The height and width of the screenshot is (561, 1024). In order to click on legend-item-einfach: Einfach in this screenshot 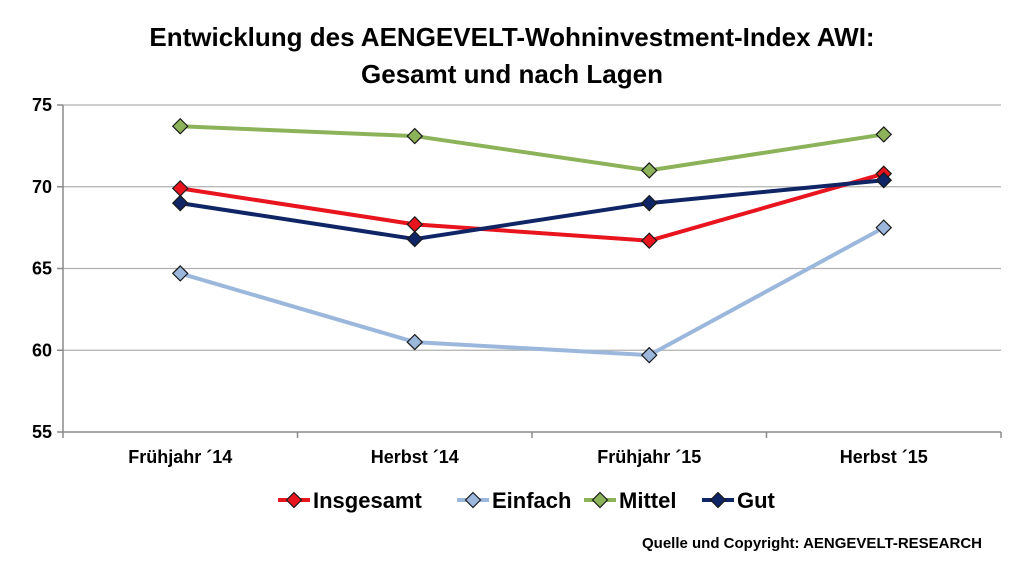, I will do `click(514, 500)`.